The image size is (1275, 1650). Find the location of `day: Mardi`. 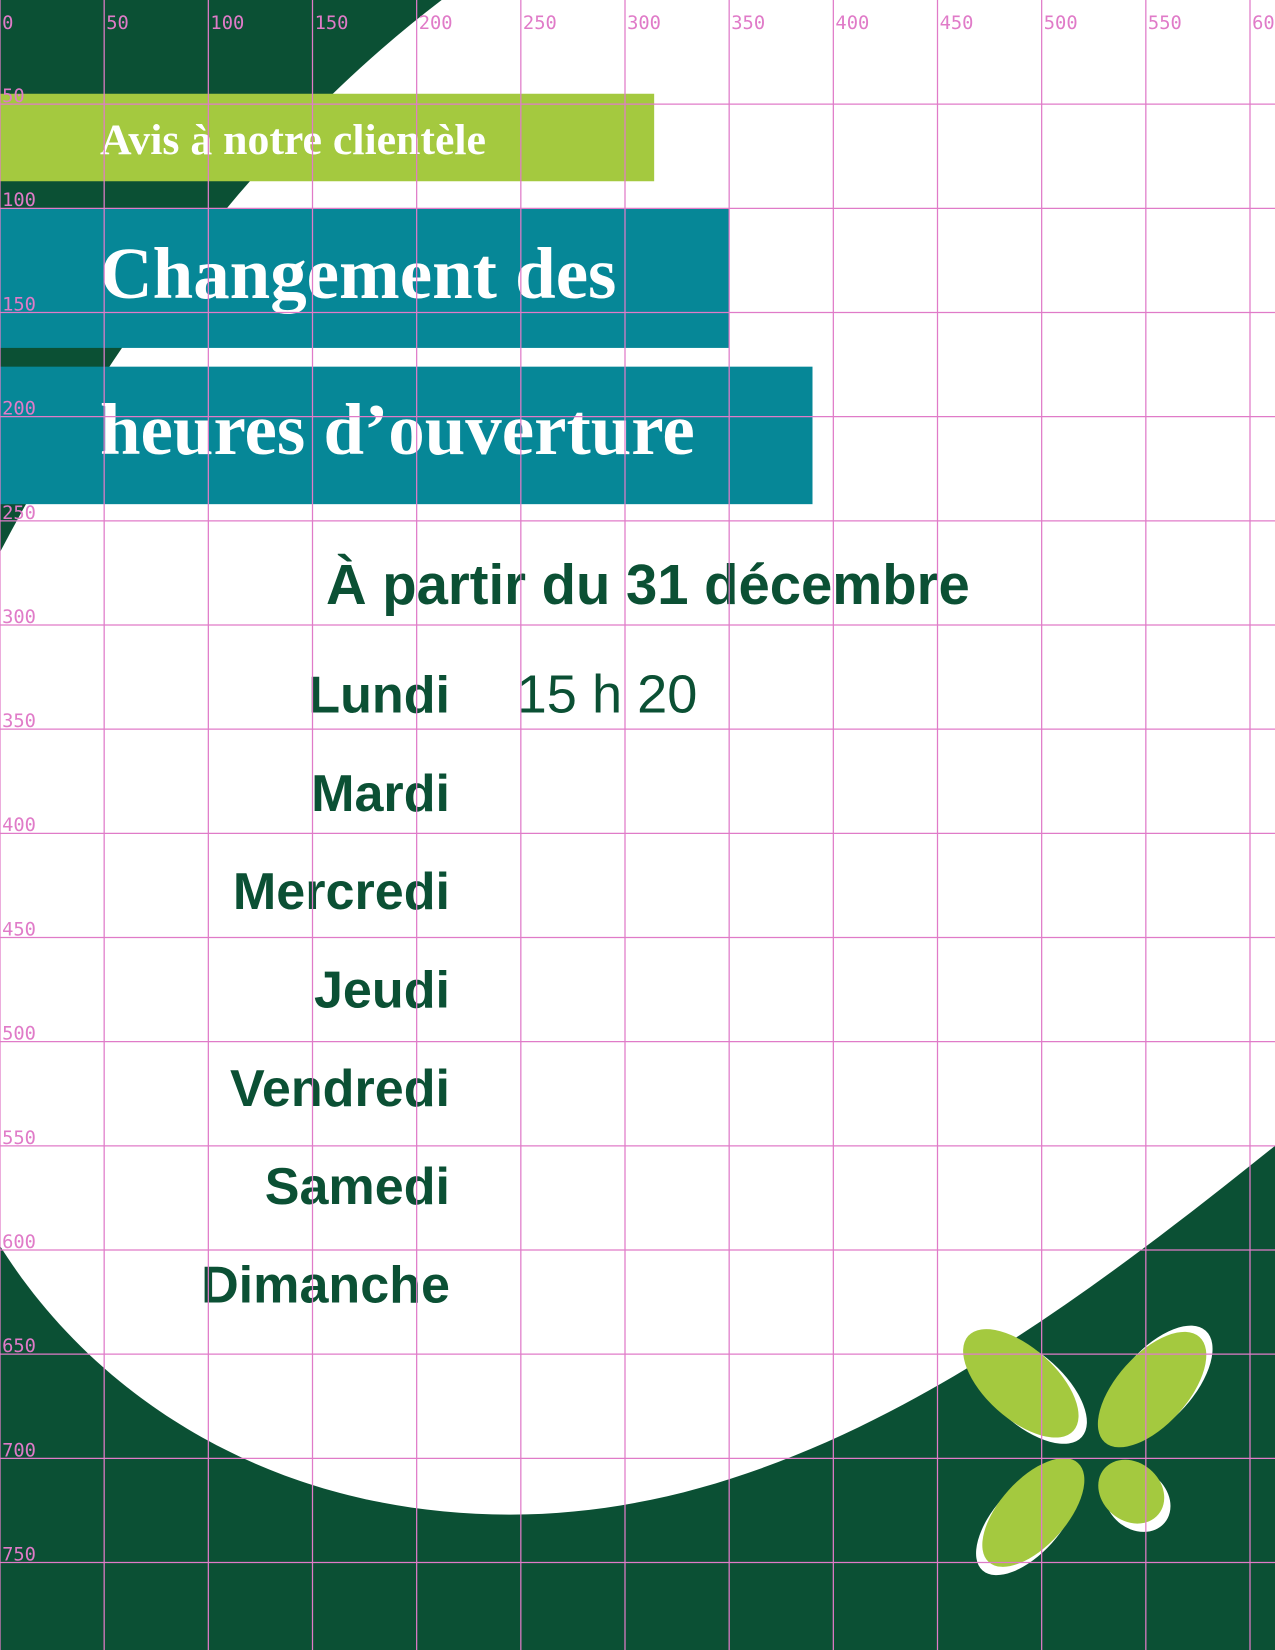

day: Mardi is located at coordinates (380, 794).